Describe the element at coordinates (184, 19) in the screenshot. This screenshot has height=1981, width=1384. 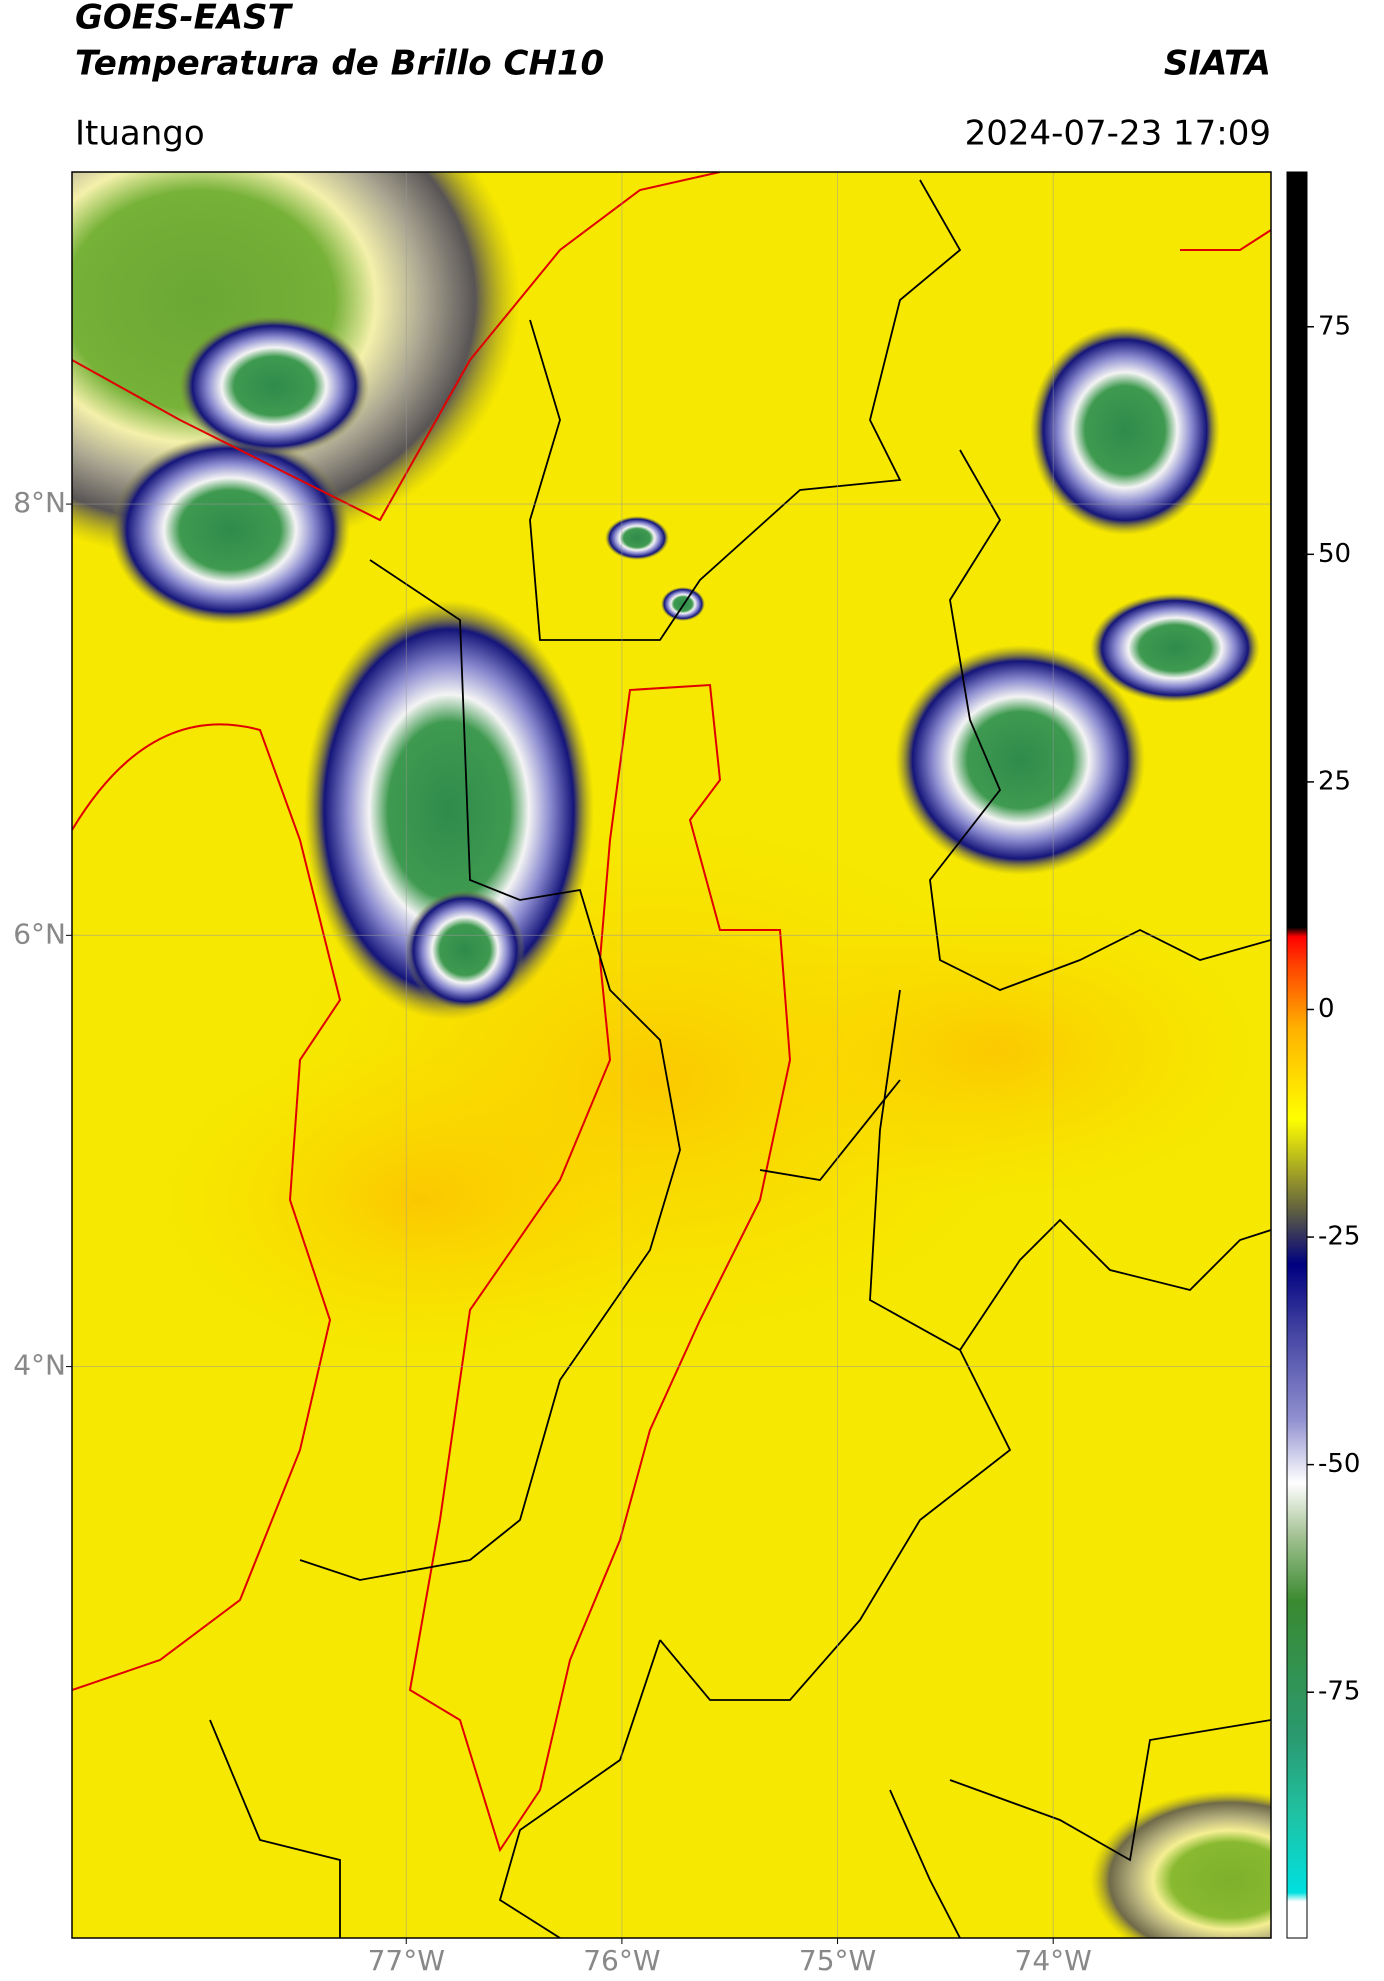
I see `title: GOES-EAST` at that location.